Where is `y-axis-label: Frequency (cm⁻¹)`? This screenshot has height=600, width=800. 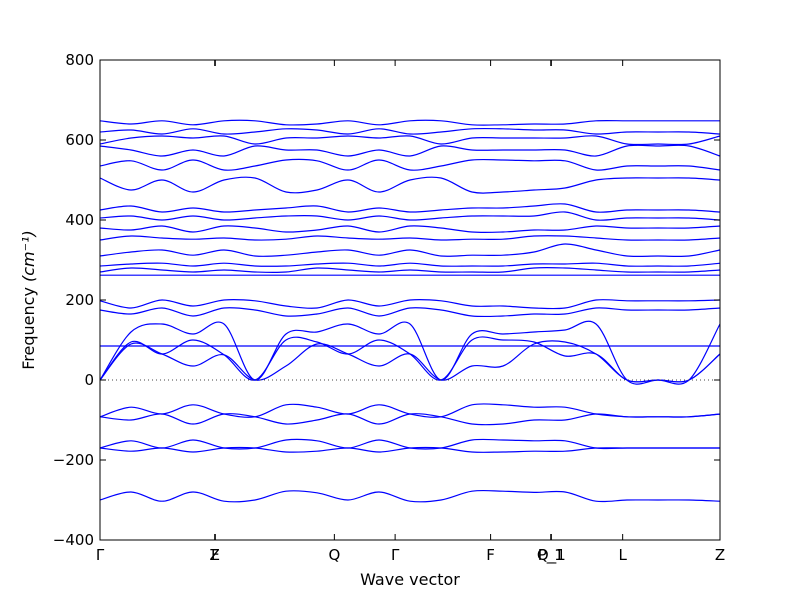
y-axis-label: Frequency (cm⁻¹) is located at coordinates (28, 299).